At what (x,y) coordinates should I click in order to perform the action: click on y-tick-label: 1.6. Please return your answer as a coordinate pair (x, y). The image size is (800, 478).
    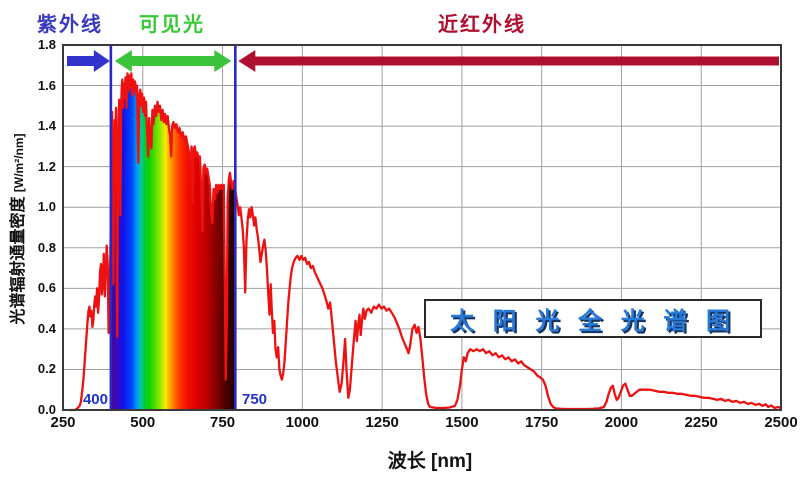
    Looking at the image, I should click on (46, 85).